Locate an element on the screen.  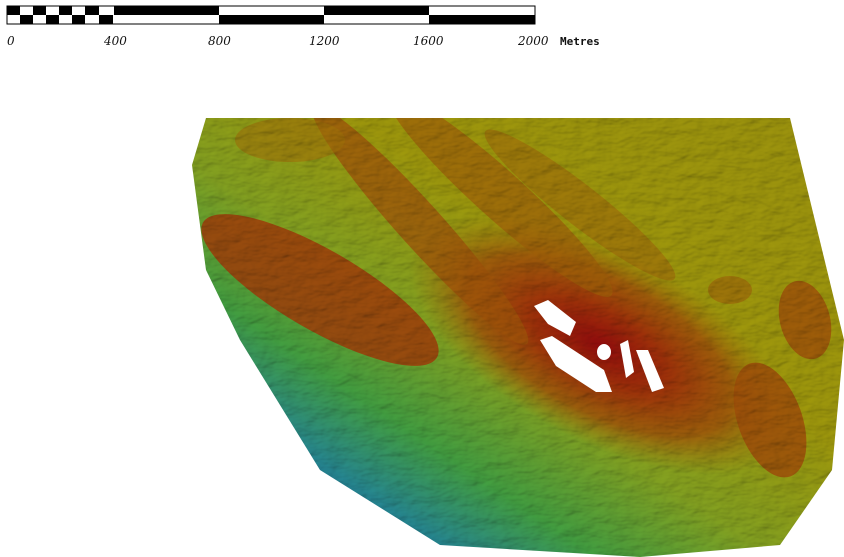
scale-bar: 0 400 800 1200 1600 2000 Metres is located at coordinates (303, 26).